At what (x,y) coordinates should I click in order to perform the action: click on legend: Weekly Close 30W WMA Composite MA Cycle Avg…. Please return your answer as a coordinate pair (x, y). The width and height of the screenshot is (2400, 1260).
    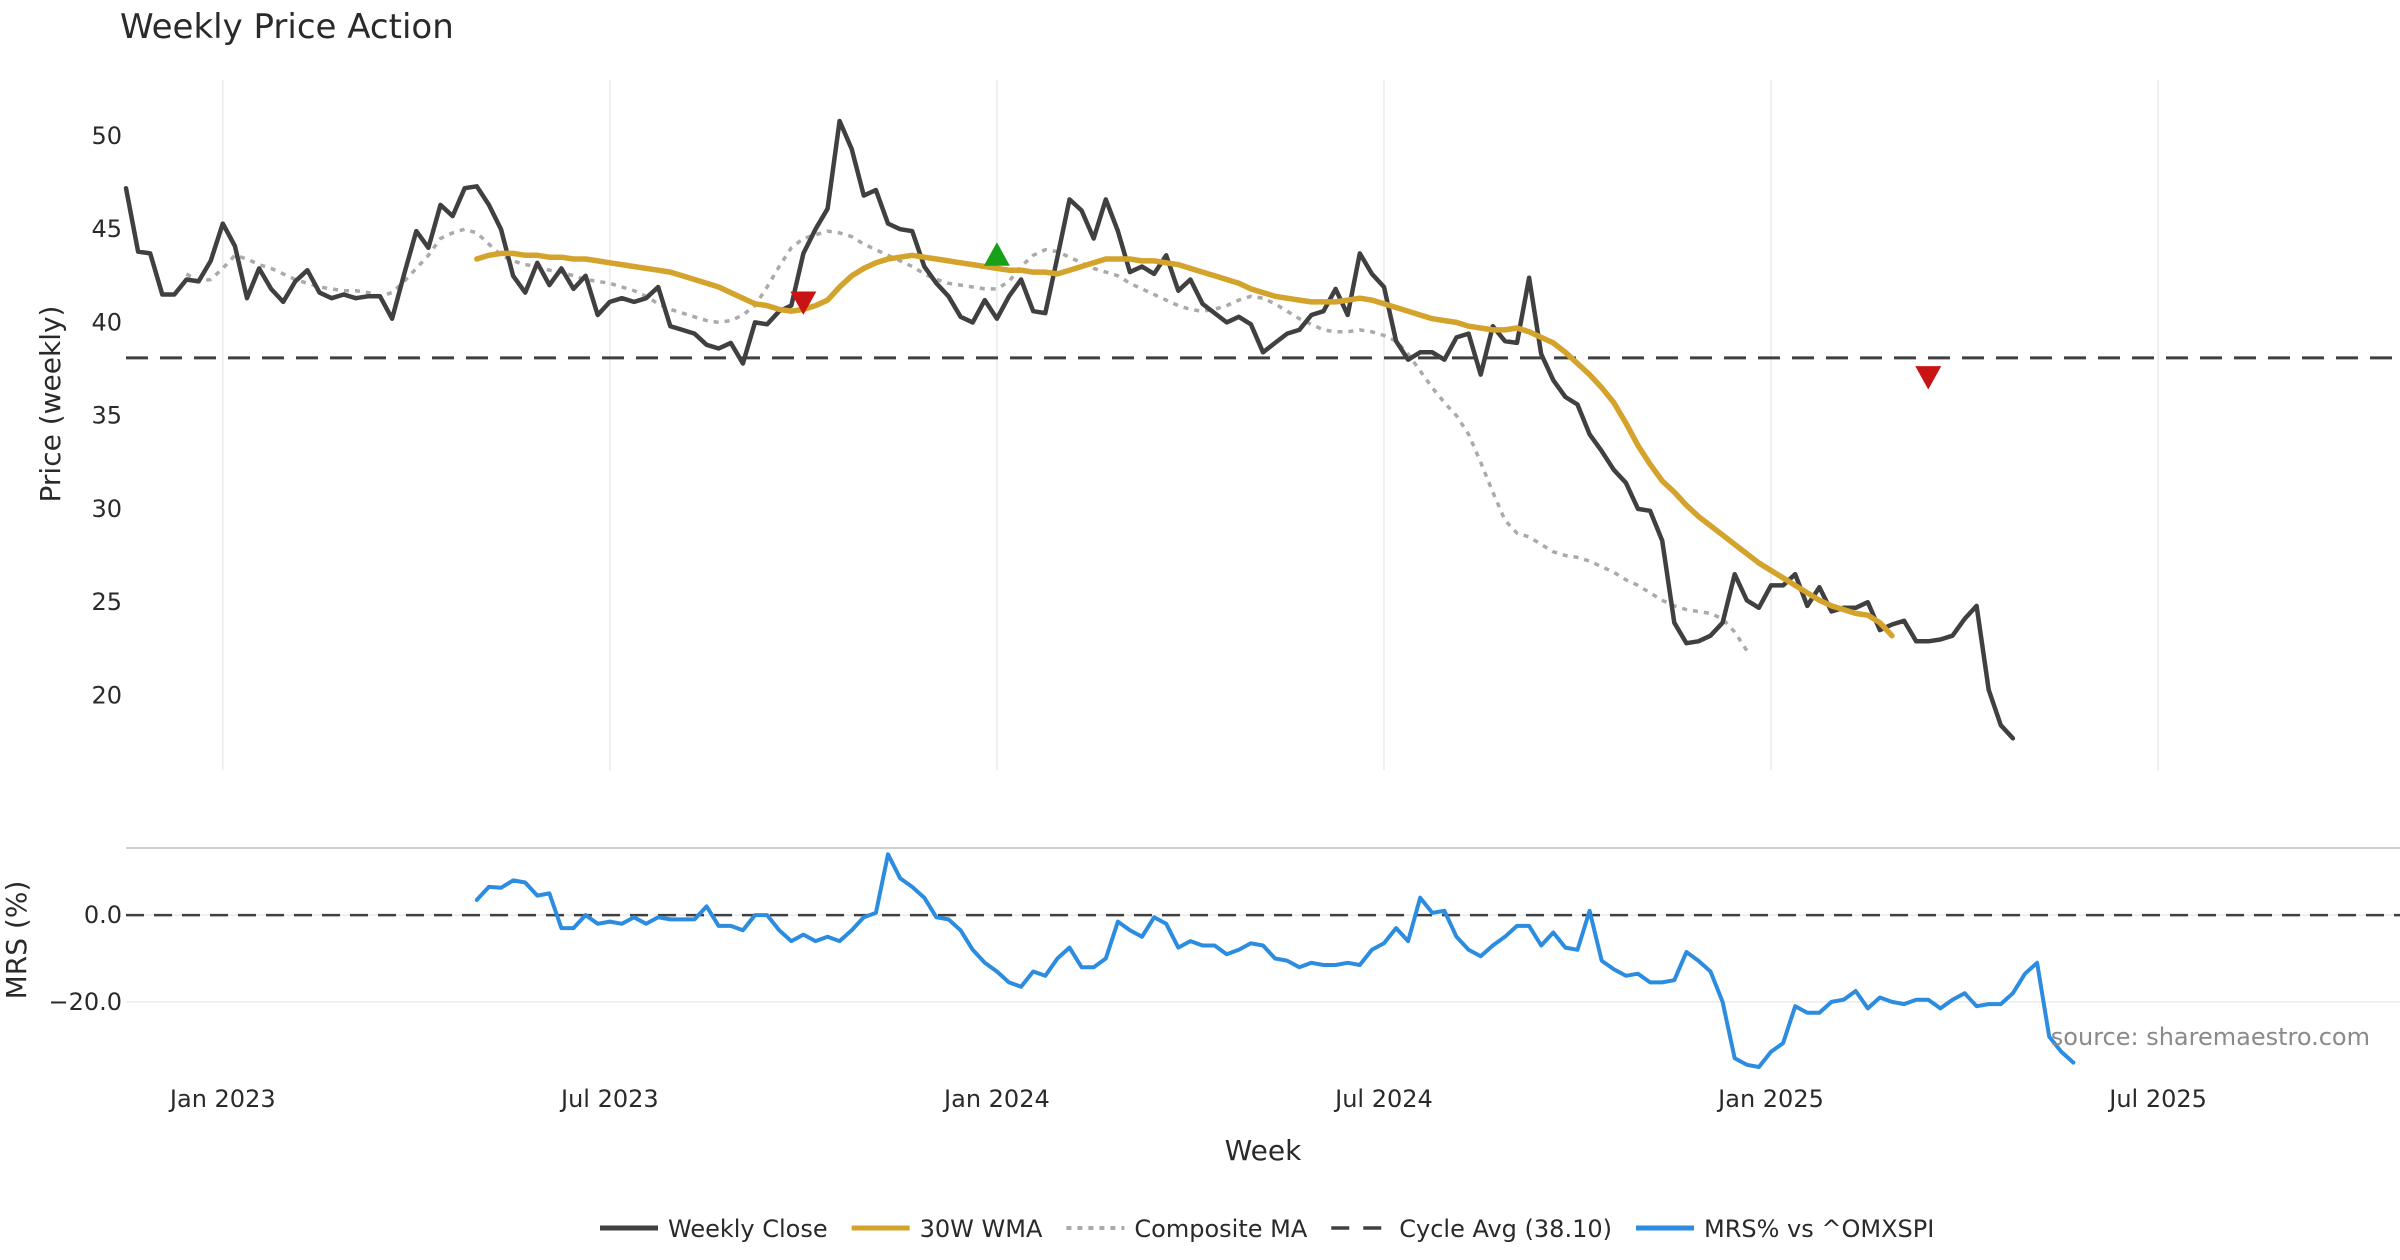
    Looking at the image, I should click on (1267, 1229).